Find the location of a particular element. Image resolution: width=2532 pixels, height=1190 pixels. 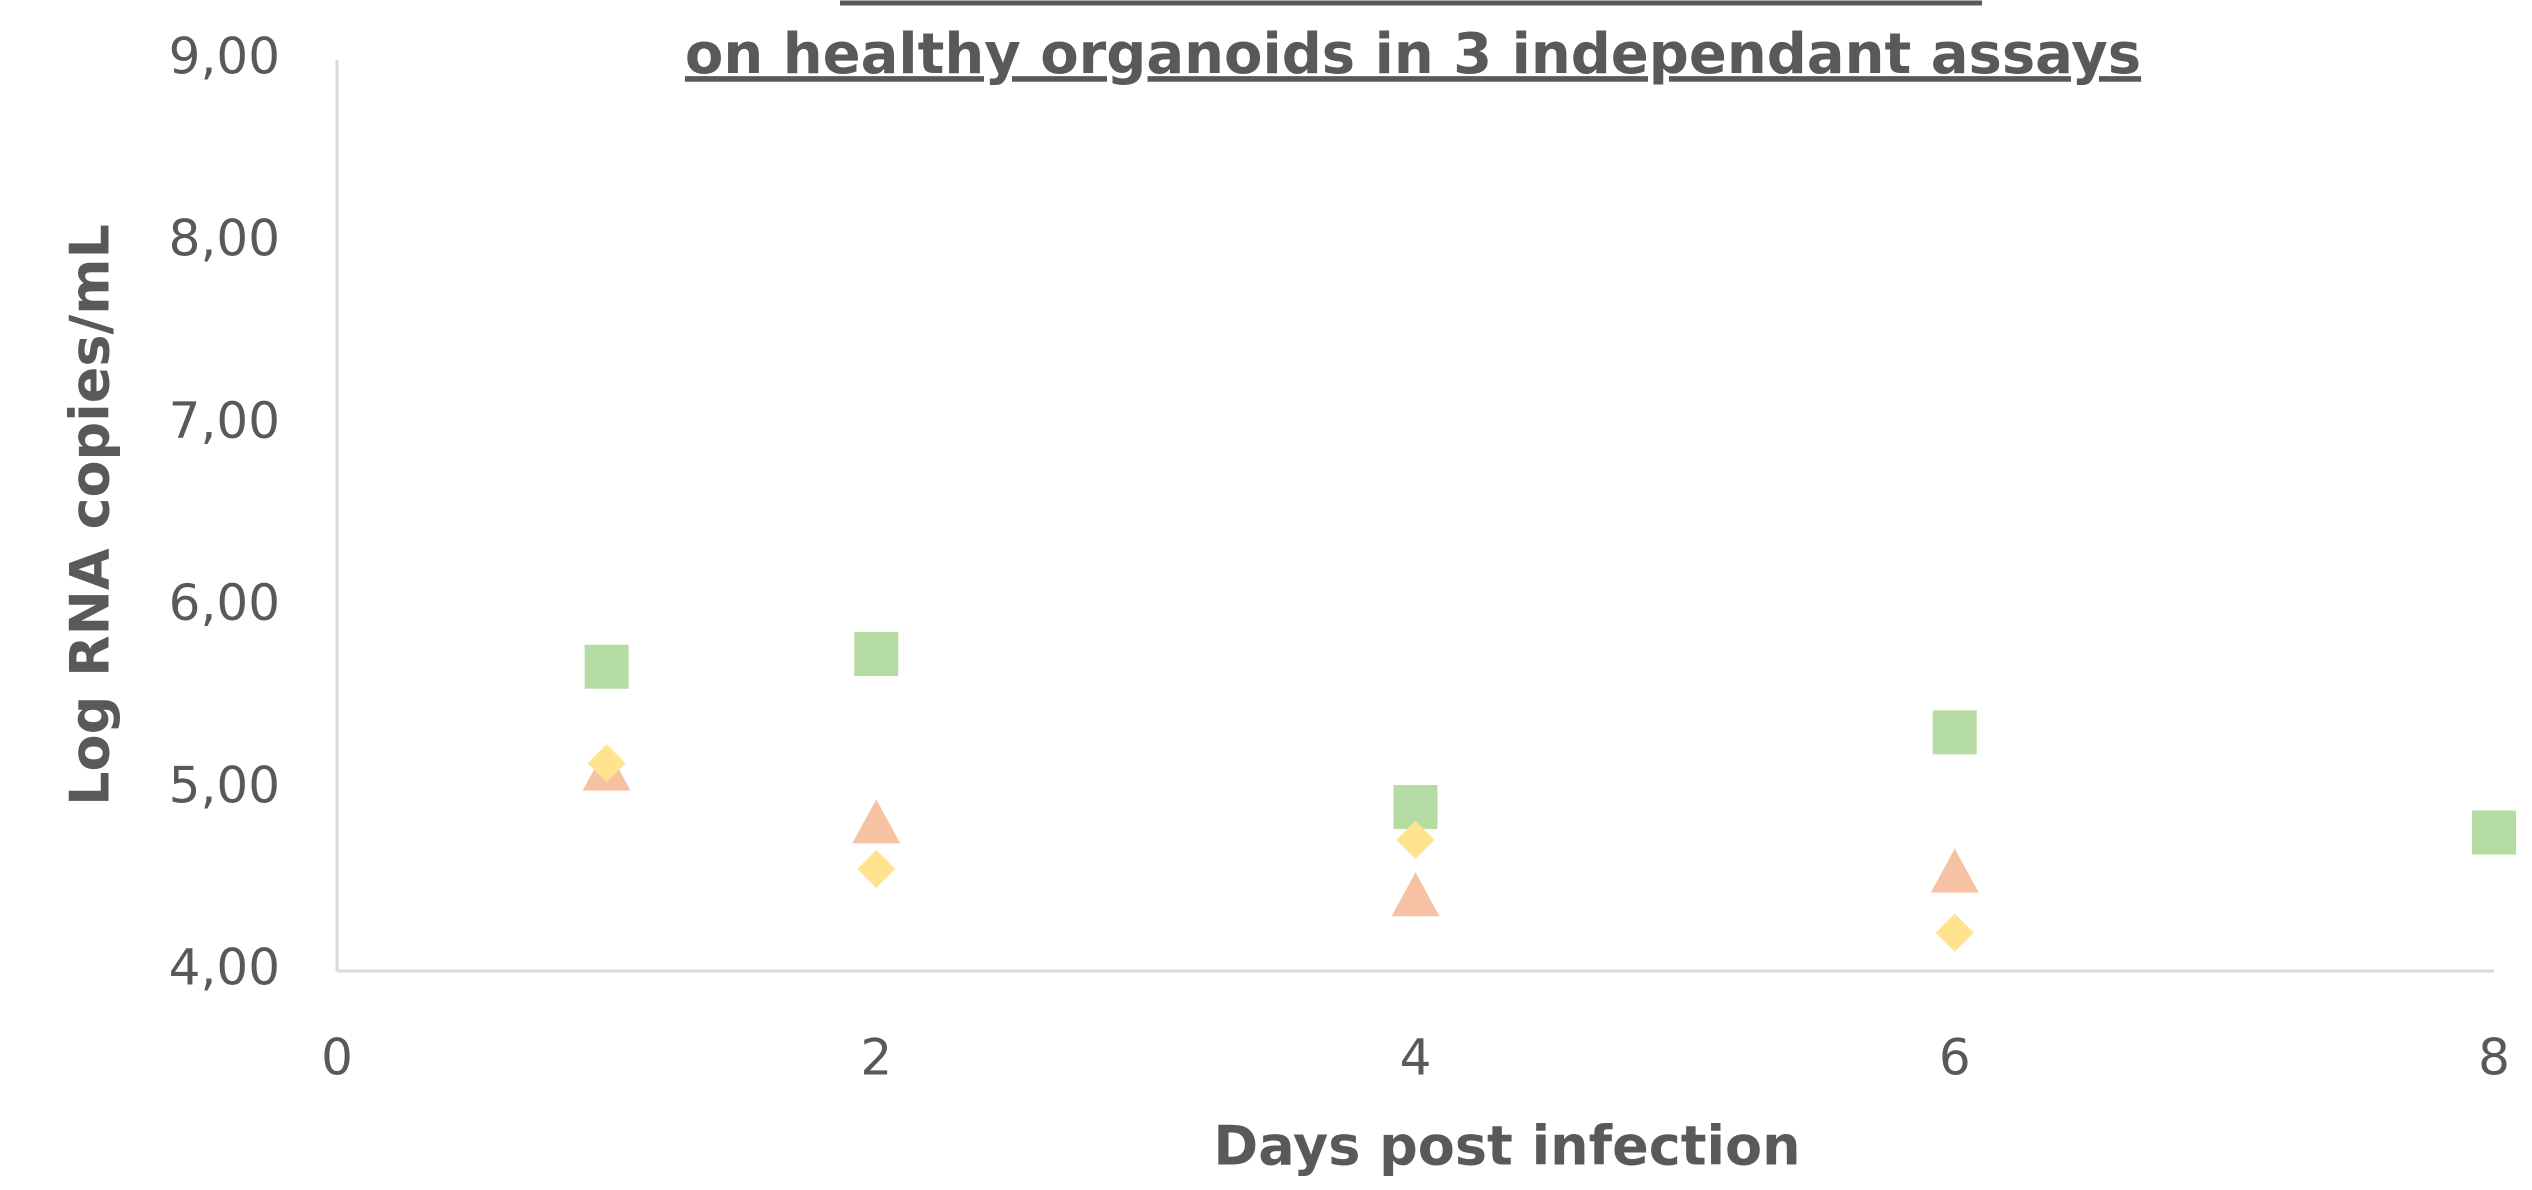

x-tick-label: 8 is located at coordinates (2494, 1058).